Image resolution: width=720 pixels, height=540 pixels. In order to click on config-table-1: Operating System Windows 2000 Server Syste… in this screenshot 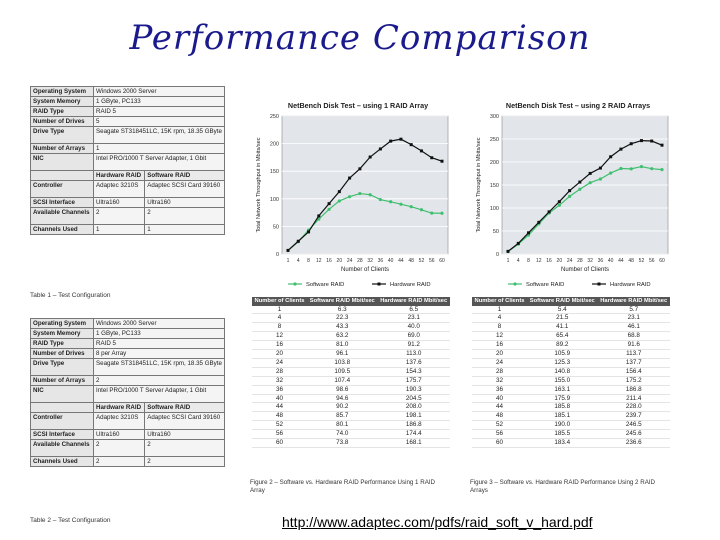, I will do `click(127, 160)`.